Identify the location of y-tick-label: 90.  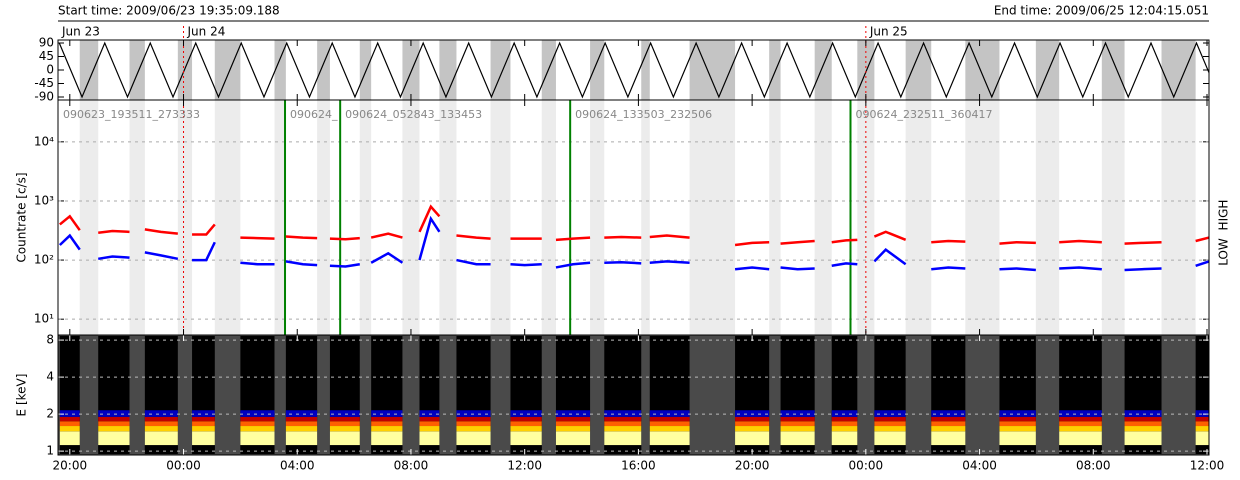
(46, 43).